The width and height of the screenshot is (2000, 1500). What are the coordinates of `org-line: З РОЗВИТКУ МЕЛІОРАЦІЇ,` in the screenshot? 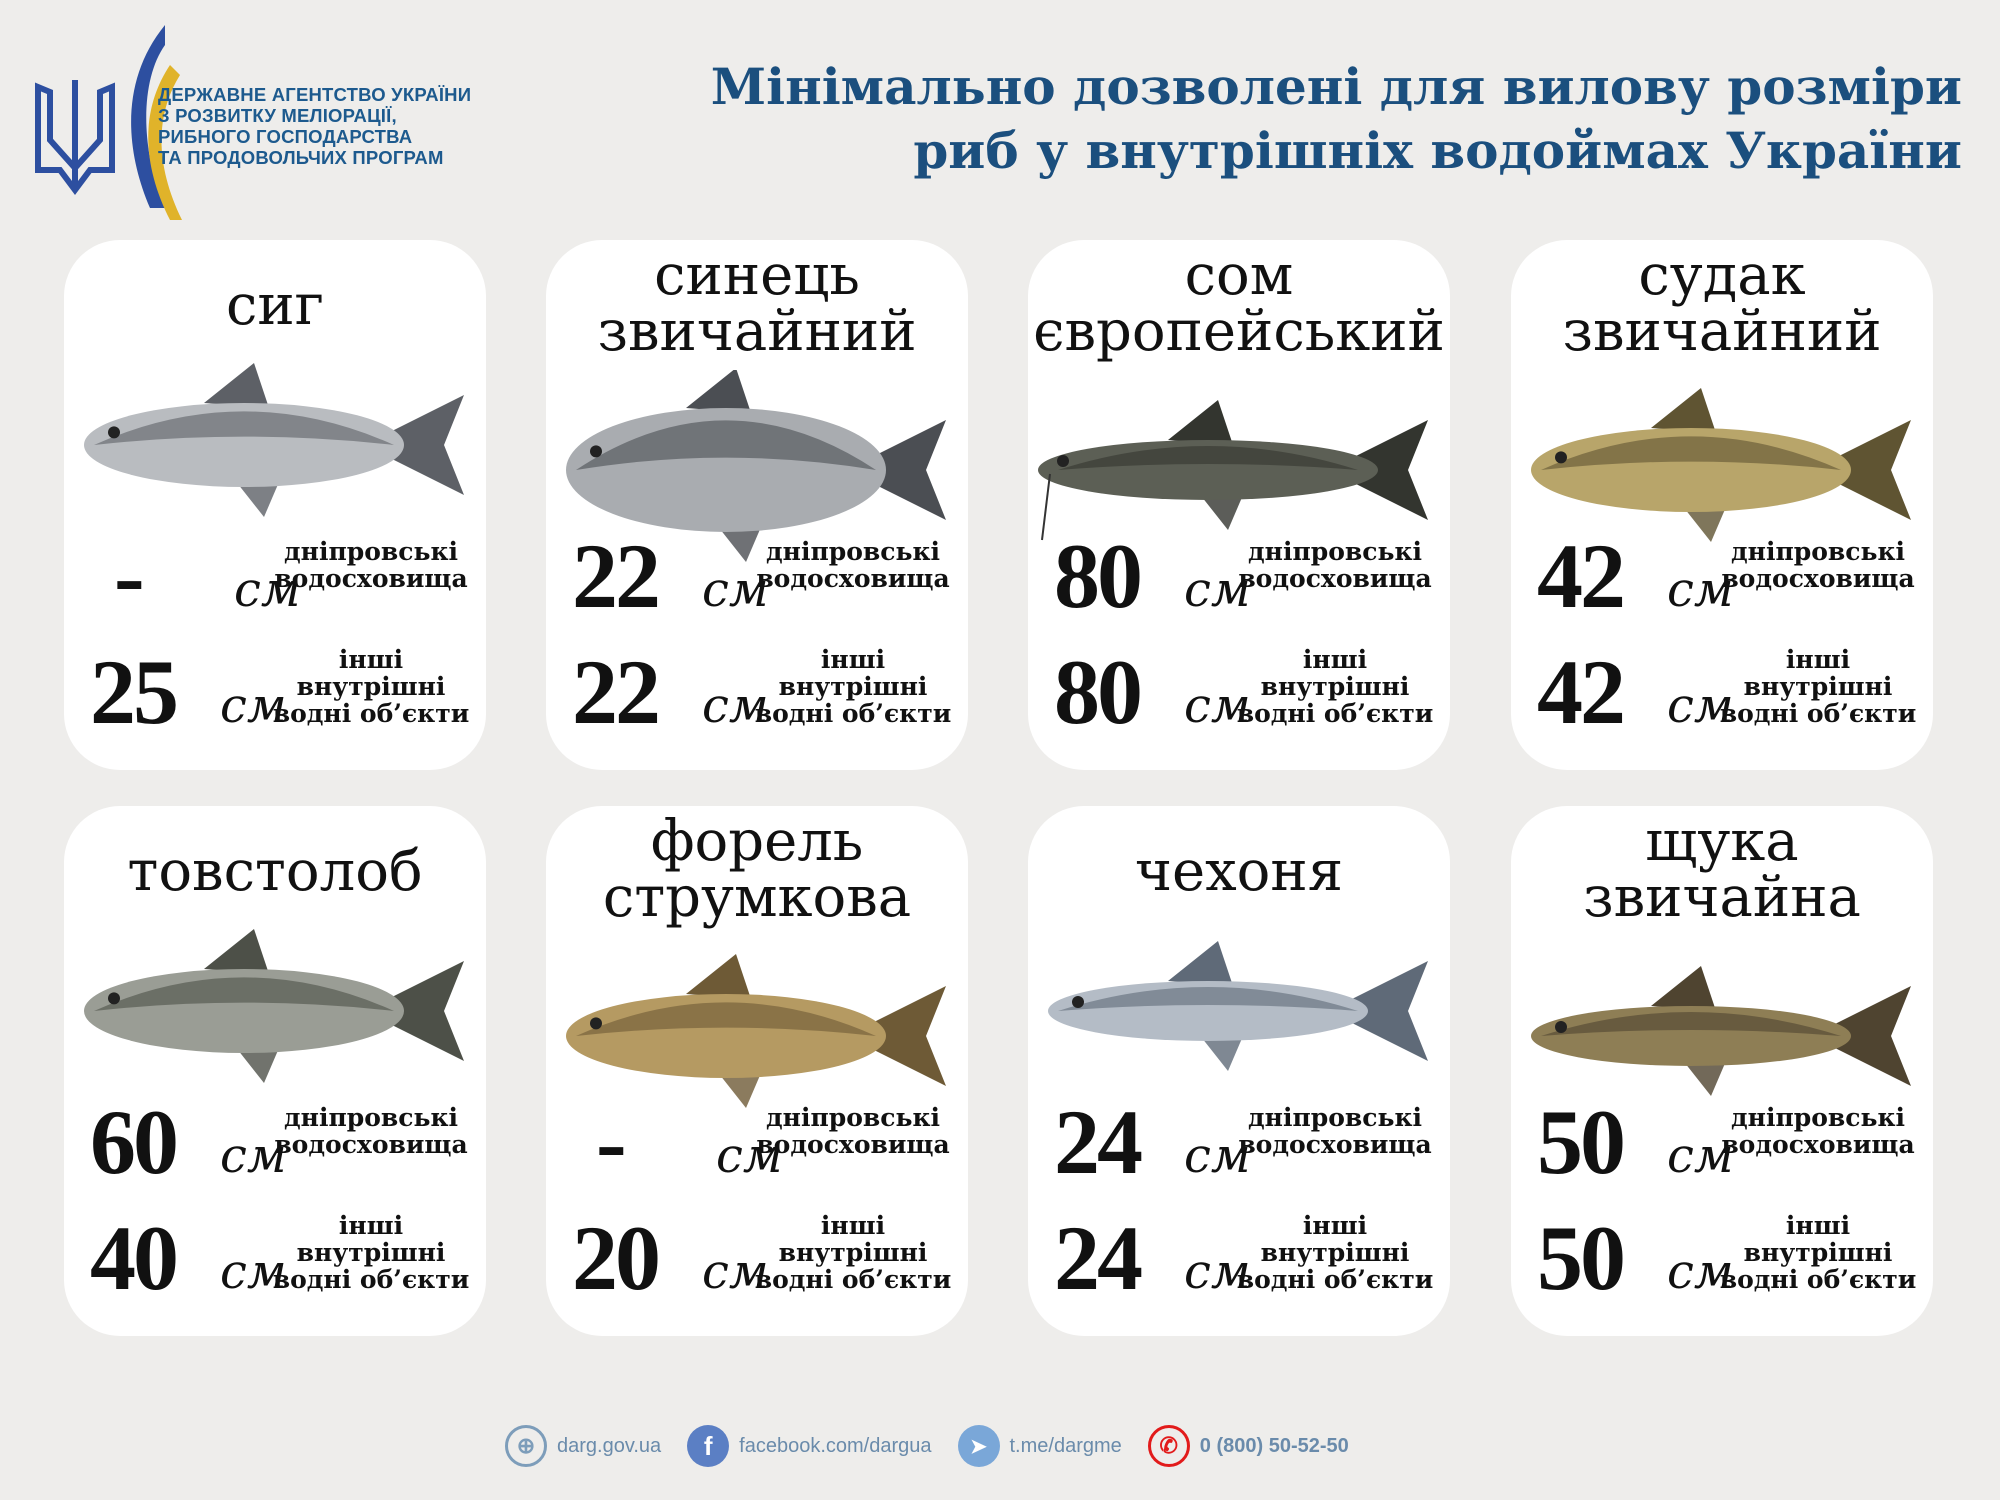 It's located at (277, 115).